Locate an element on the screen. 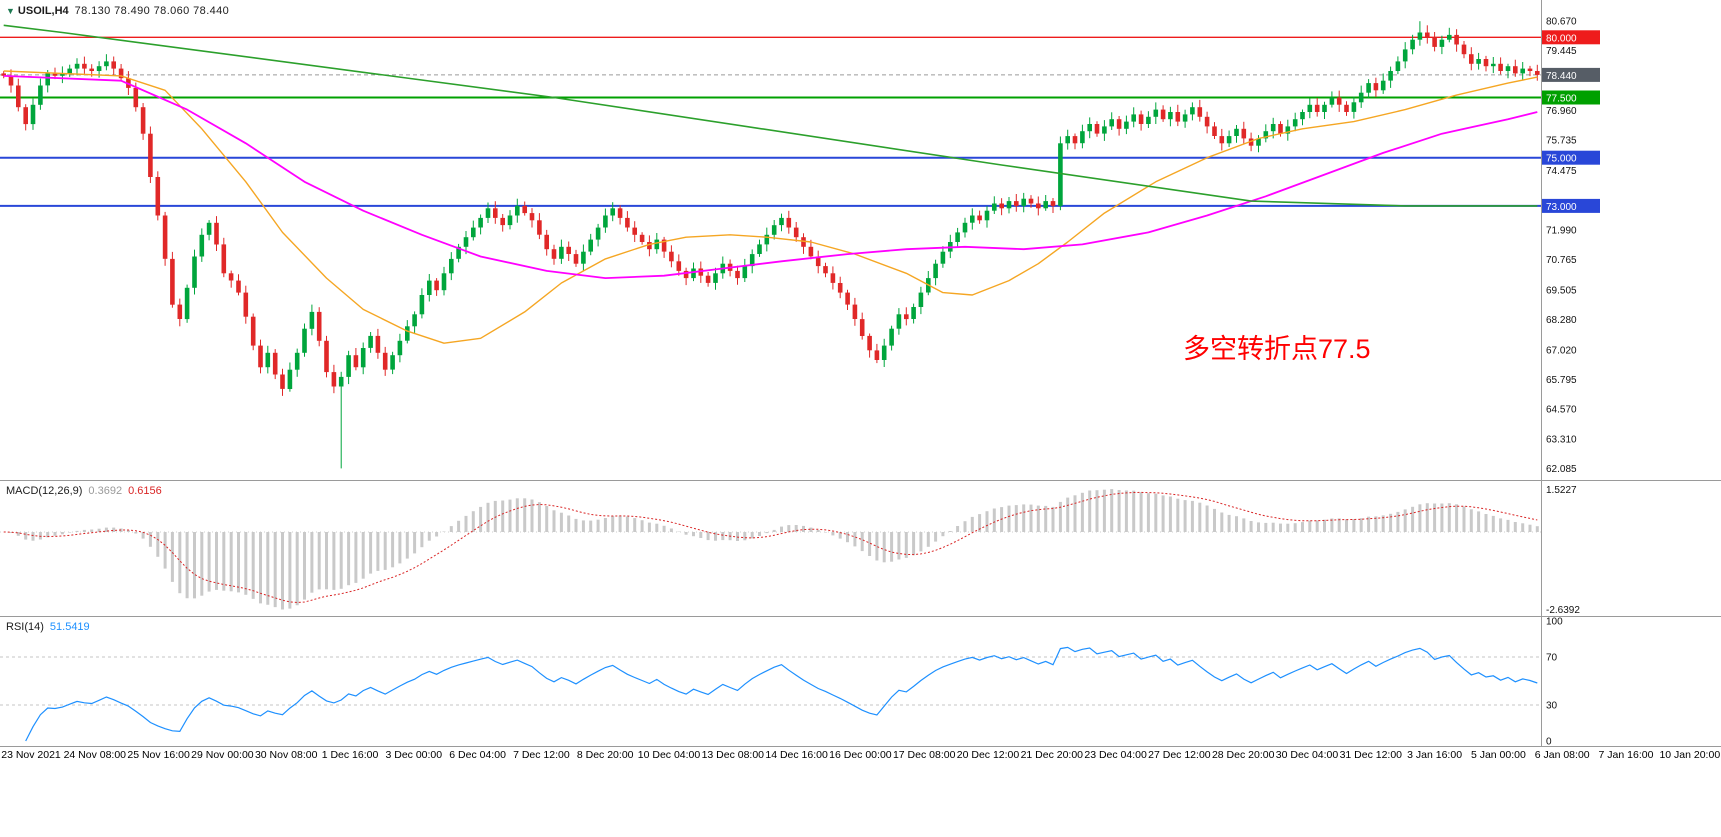  price-badge-80.000: 80.000 is located at coordinates (1571, 37).